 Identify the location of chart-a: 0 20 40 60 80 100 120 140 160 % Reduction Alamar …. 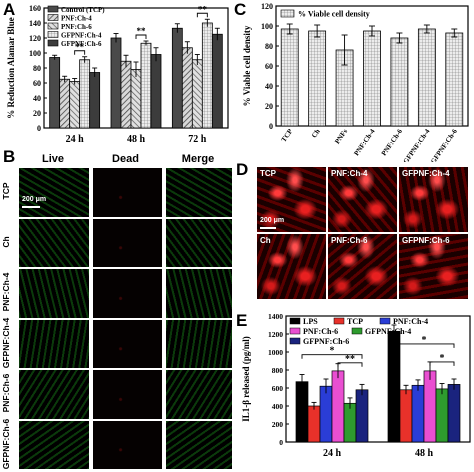
(117, 74).